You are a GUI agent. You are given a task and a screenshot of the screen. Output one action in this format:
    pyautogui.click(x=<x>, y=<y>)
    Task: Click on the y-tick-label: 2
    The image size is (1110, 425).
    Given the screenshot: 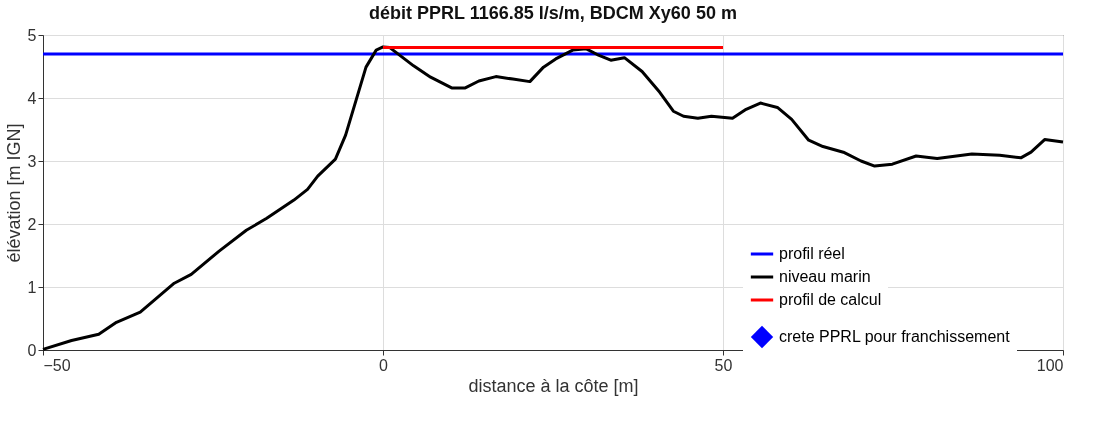 What is the action you would take?
    pyautogui.click(x=32, y=224)
    